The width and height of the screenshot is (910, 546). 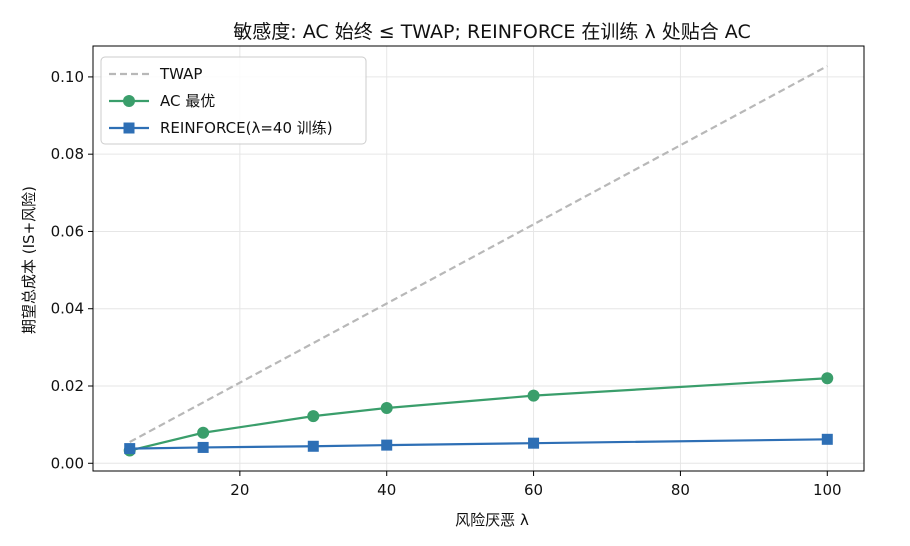 I want to click on y-tick-label: 0.06, so click(x=67, y=231).